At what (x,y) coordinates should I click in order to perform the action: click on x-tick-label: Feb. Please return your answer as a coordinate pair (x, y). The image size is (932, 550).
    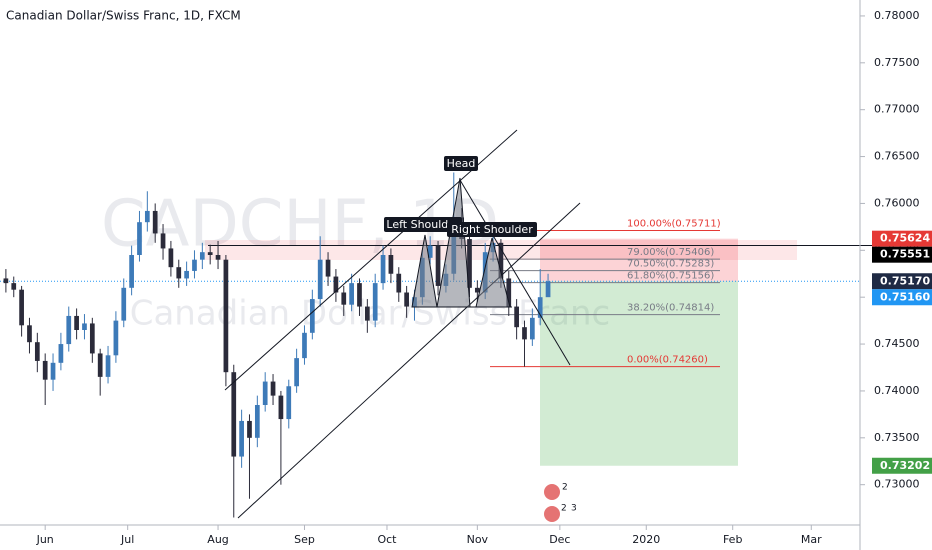
    Looking at the image, I should click on (732, 539).